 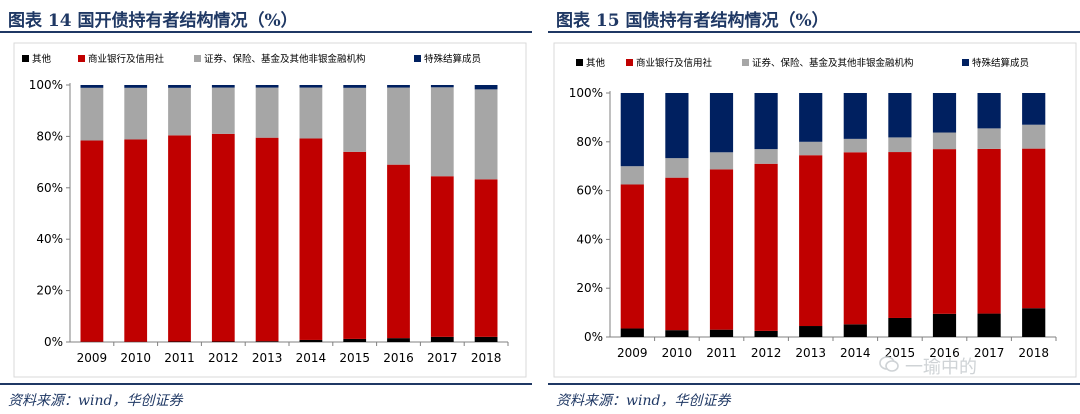 I want to click on right-x-tick-label: 2014, so click(x=855, y=353).